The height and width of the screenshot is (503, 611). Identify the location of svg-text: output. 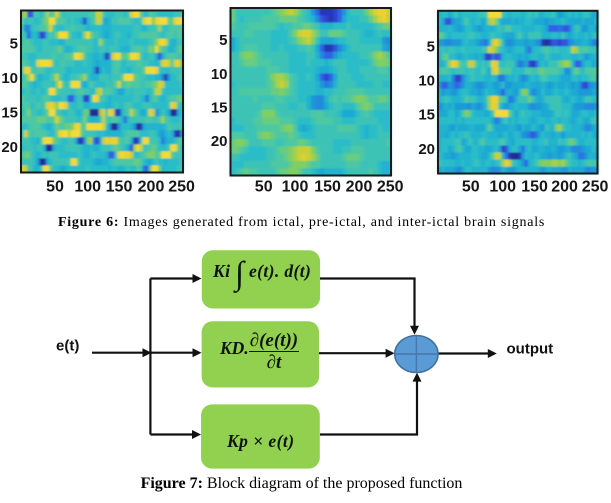
(530, 349).